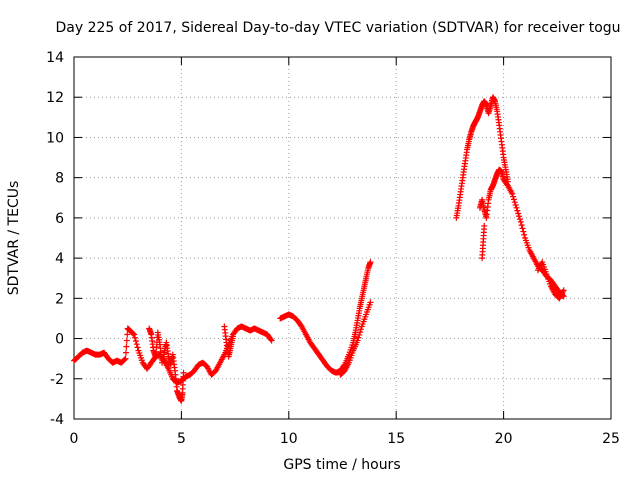 This screenshot has width=640, height=480. I want to click on y-tick-label: -4, so click(57, 420).